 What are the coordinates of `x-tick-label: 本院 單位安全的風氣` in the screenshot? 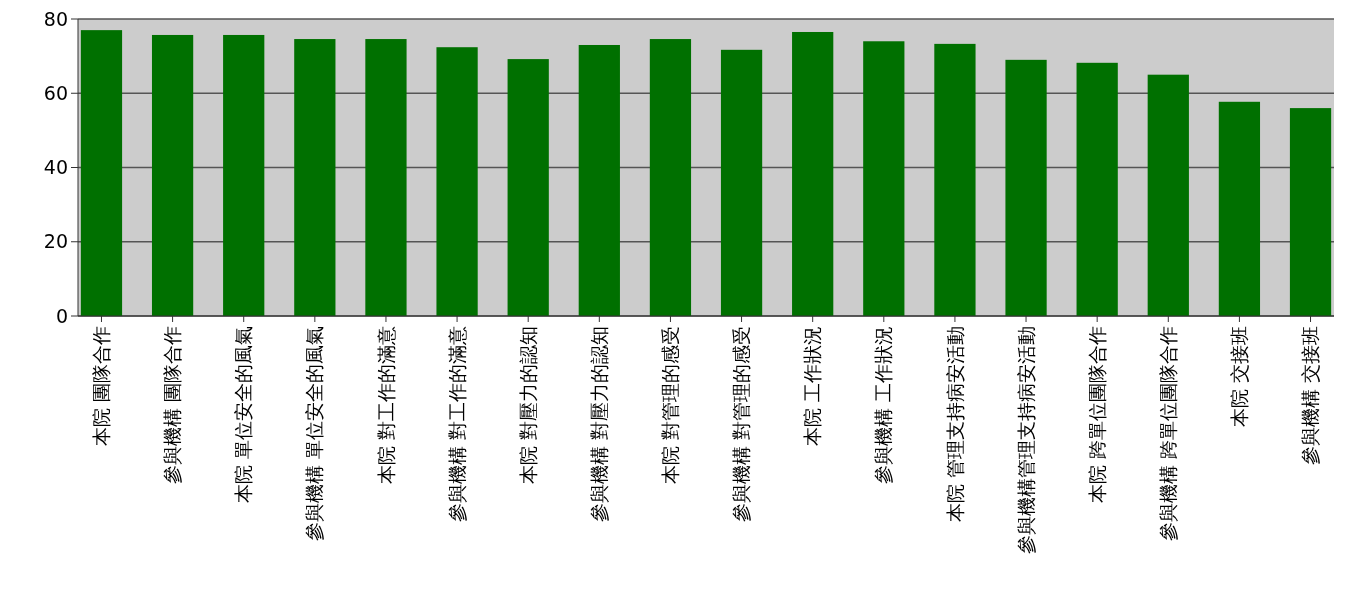 It's located at (243, 415).